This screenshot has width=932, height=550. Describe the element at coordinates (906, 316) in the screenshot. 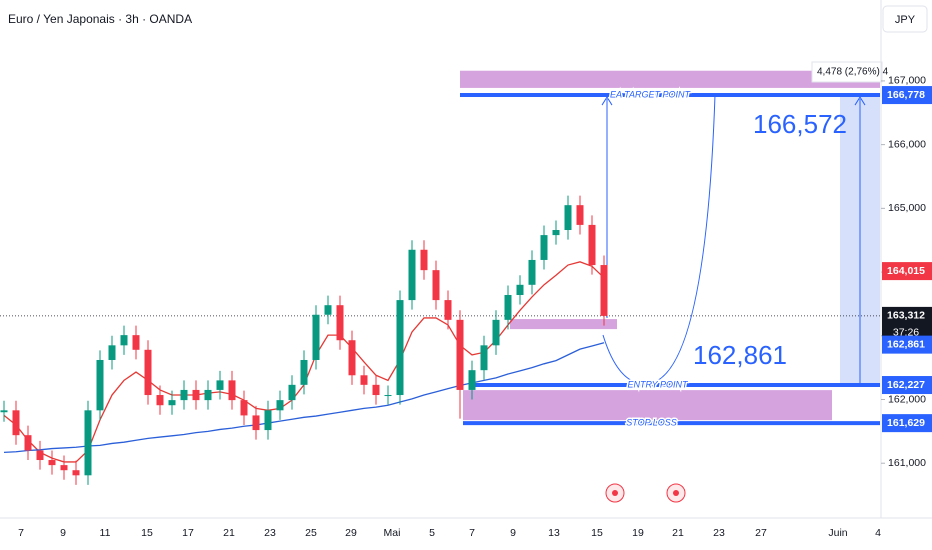

I see `price-tag-label: 163,312` at that location.